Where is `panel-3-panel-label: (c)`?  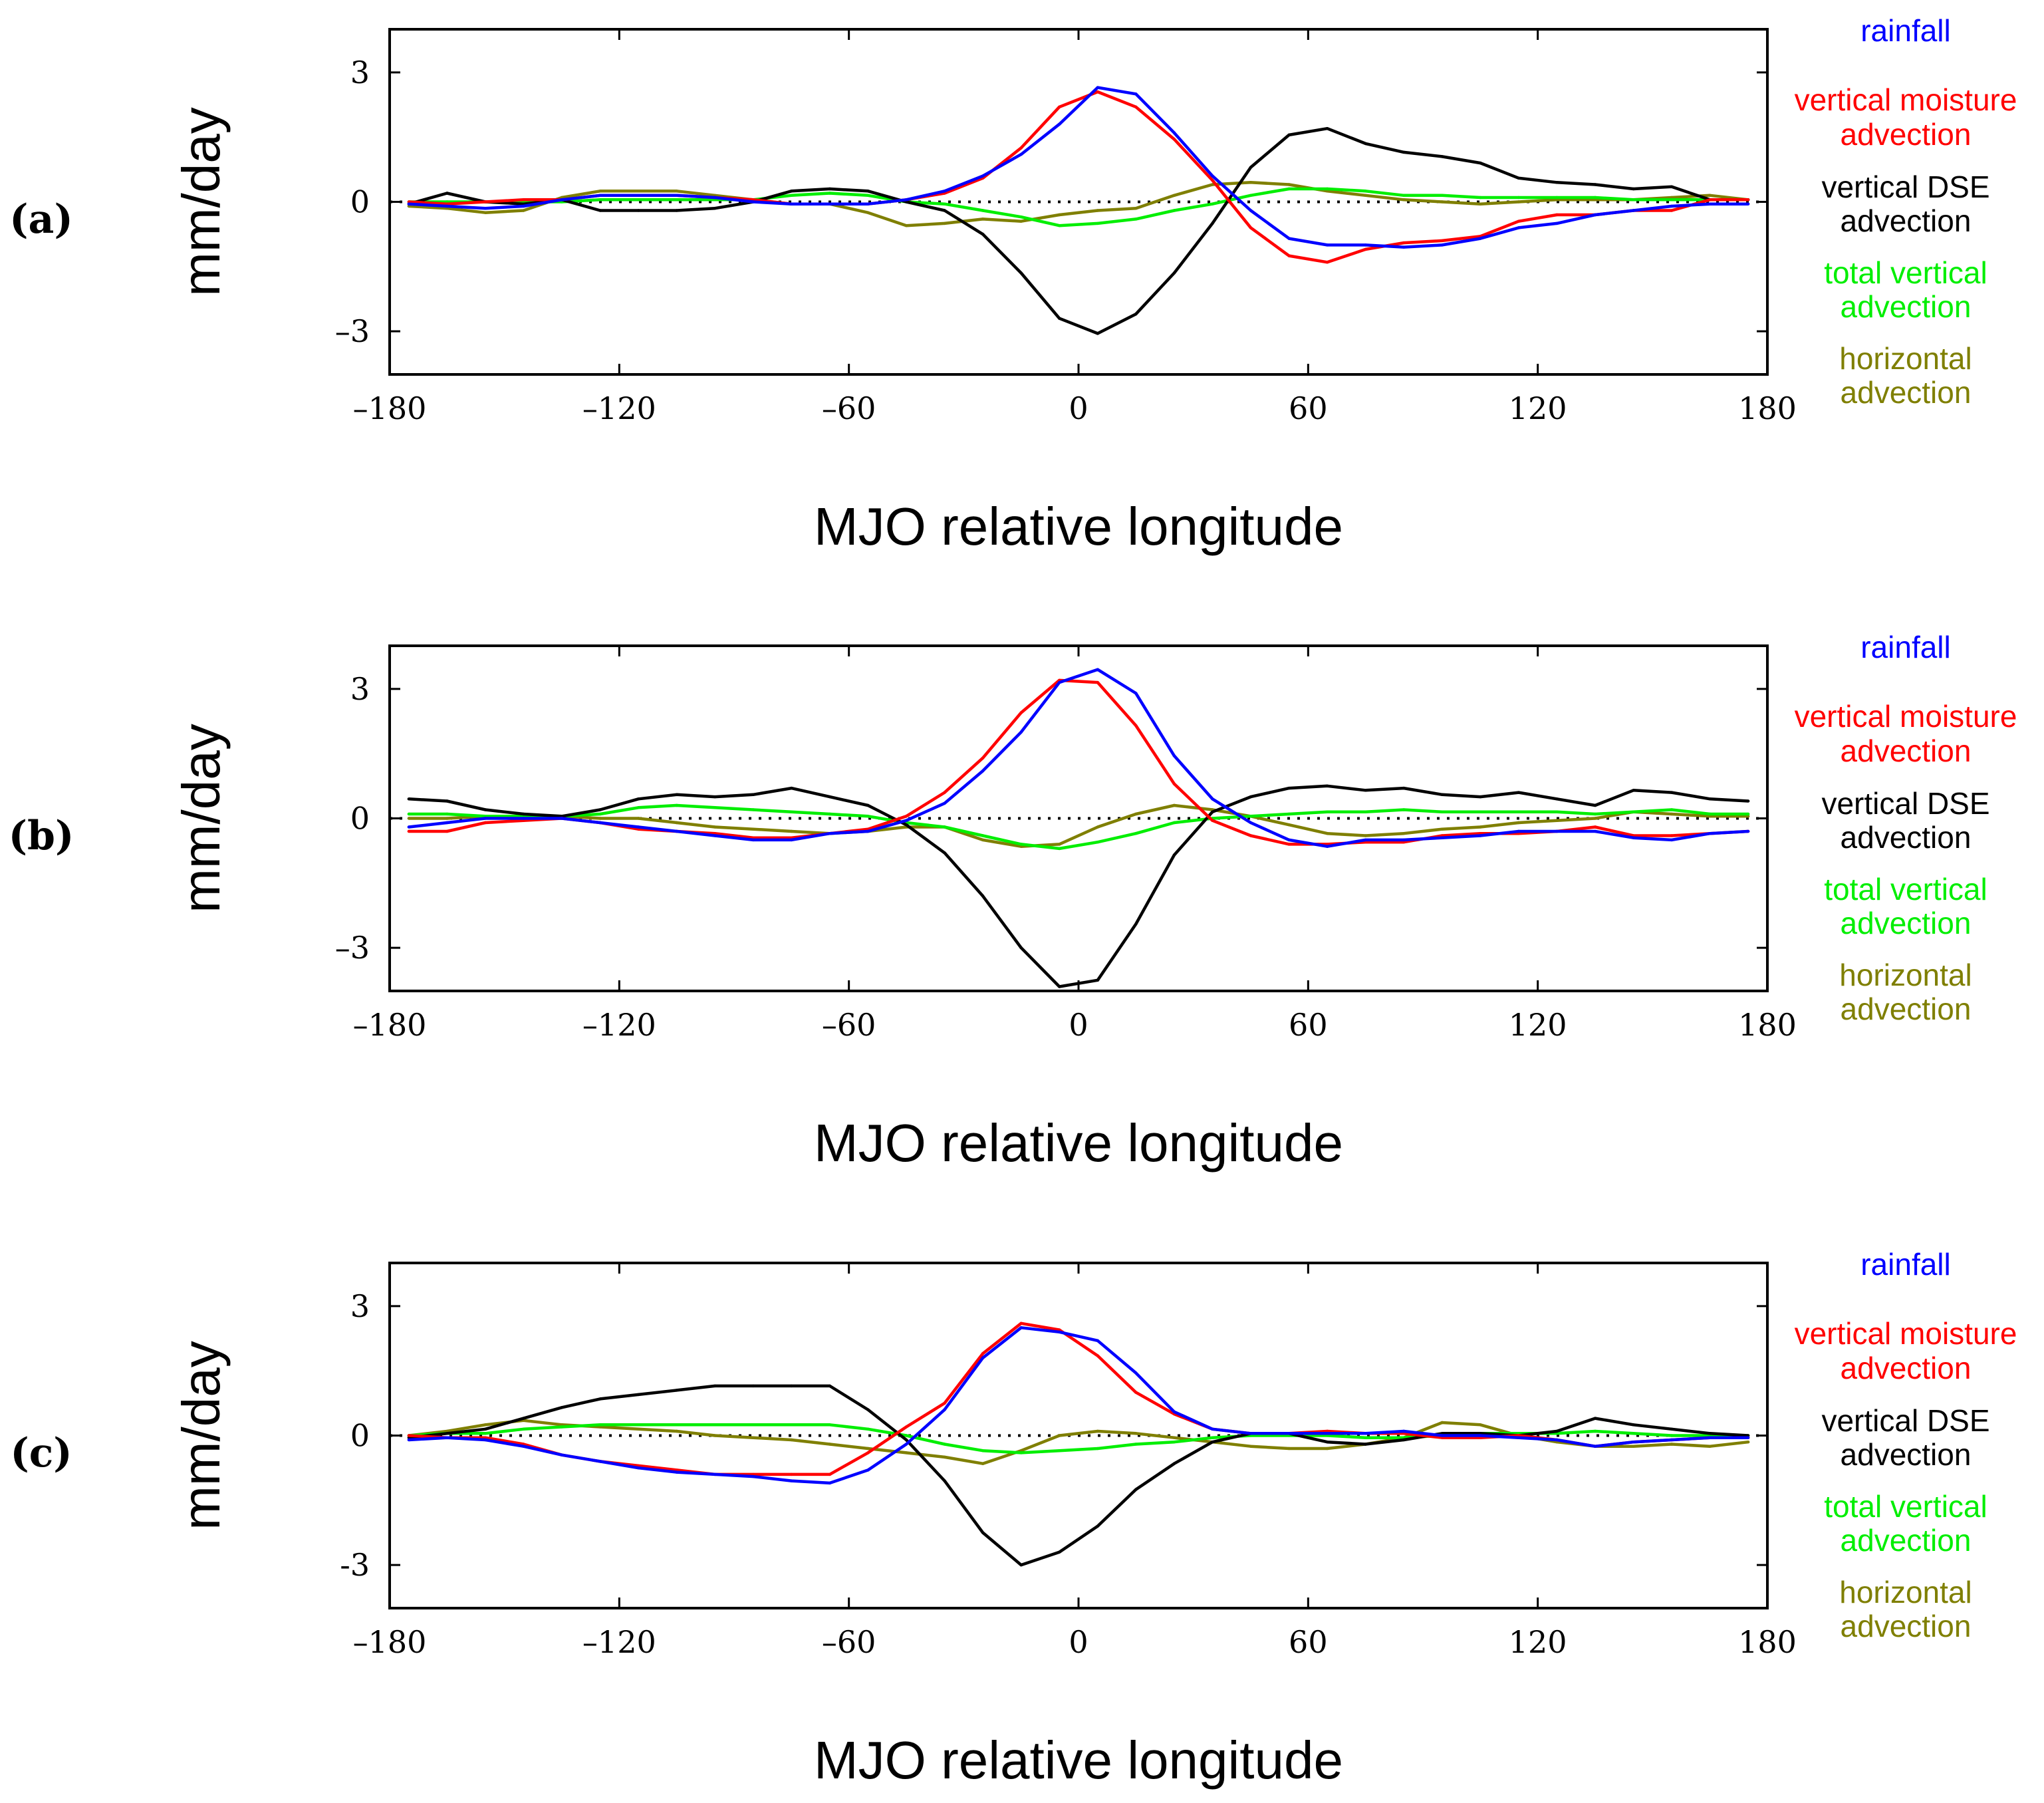
panel-3-panel-label: (c) is located at coordinates (41, 1453).